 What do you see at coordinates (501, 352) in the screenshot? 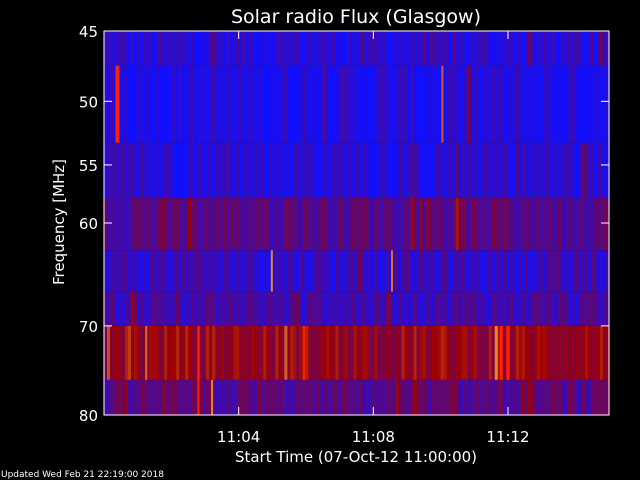
I see `radio-burst` at bounding box center [501, 352].